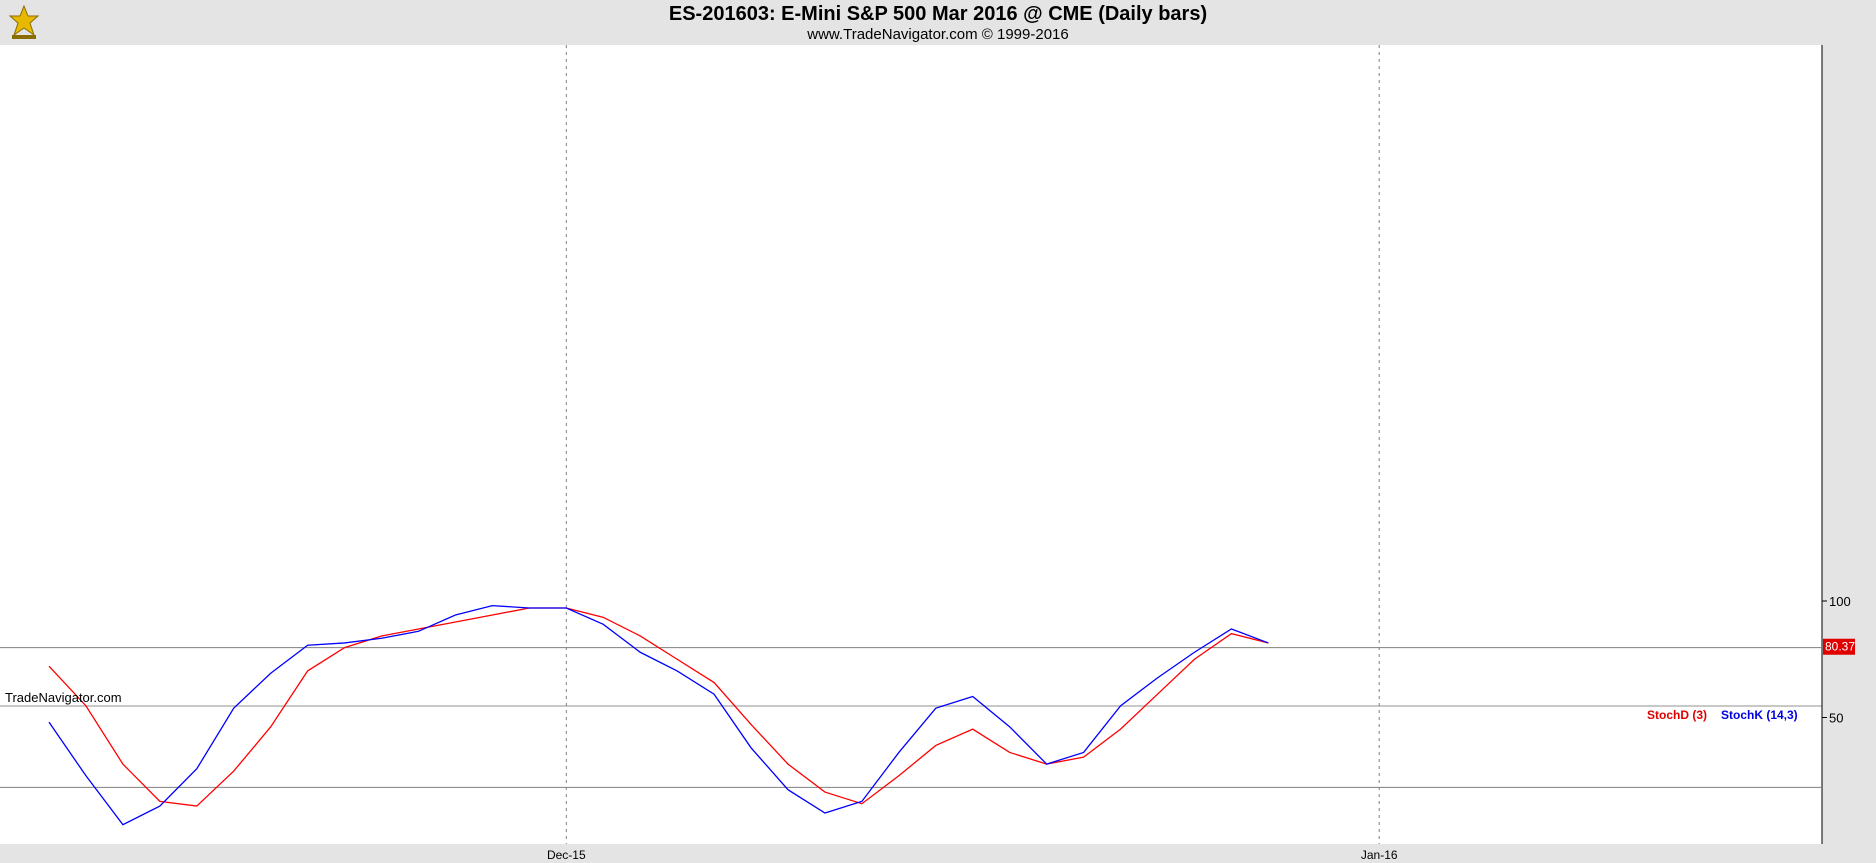 The width and height of the screenshot is (1876, 863). I want to click on legend-stochd: StochD (3), so click(1677, 715).